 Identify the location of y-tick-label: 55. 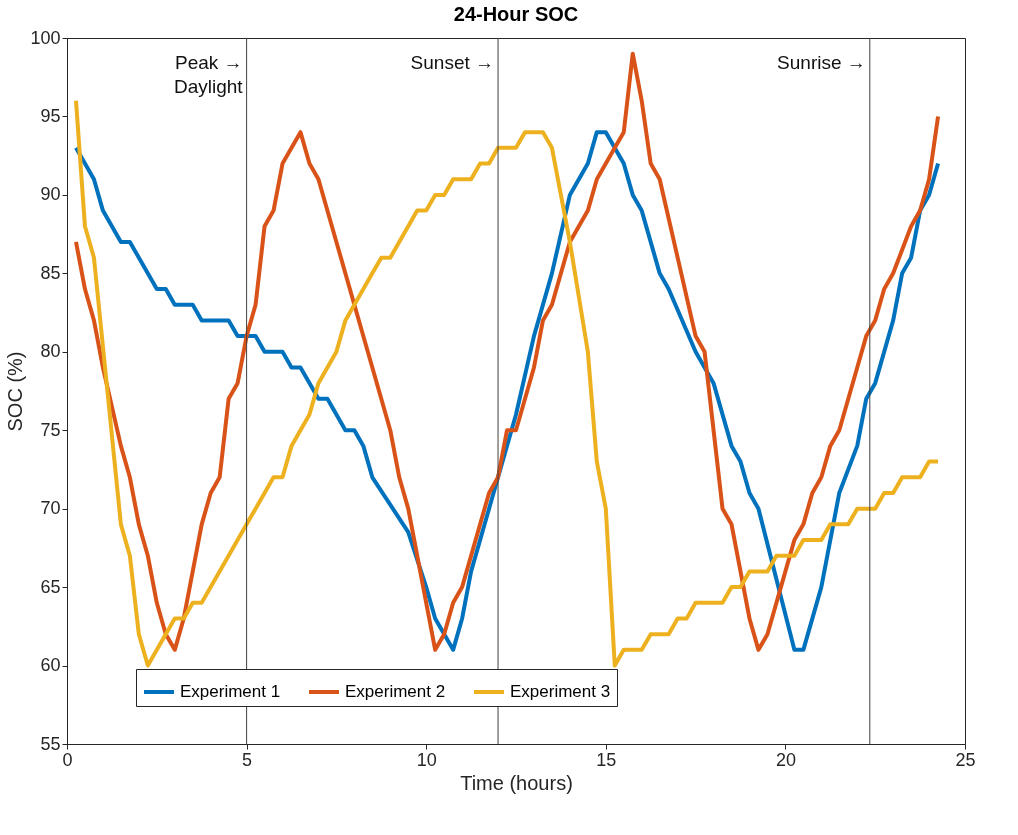
(50, 743).